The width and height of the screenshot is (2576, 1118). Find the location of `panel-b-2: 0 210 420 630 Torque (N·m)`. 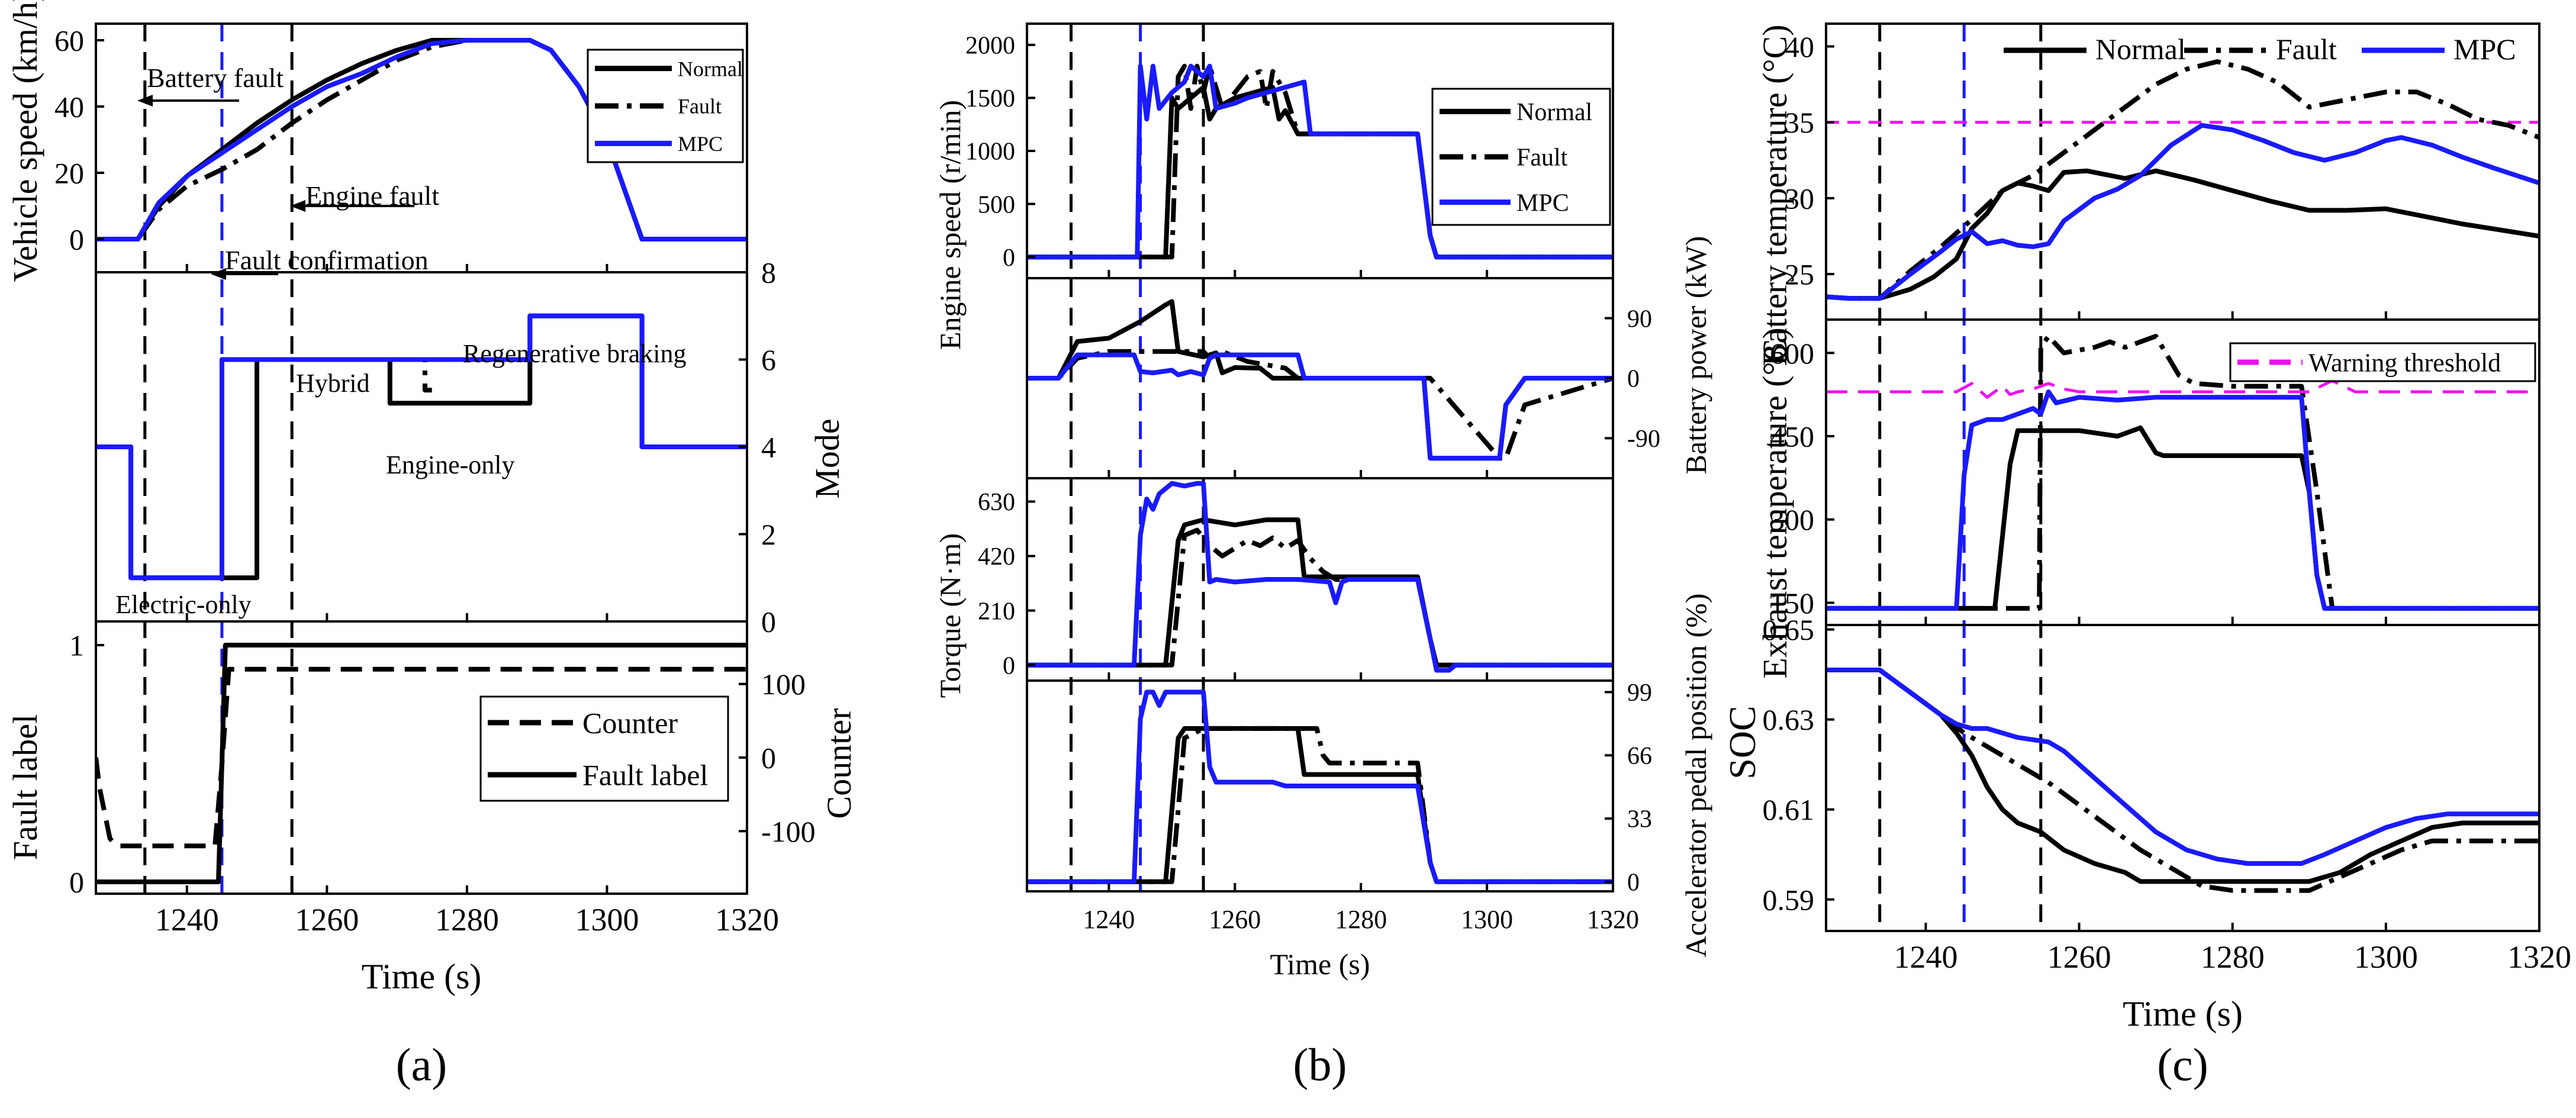

panel-b-2: 0 210 420 630 Torque (N·m) is located at coordinates (1273, 587).